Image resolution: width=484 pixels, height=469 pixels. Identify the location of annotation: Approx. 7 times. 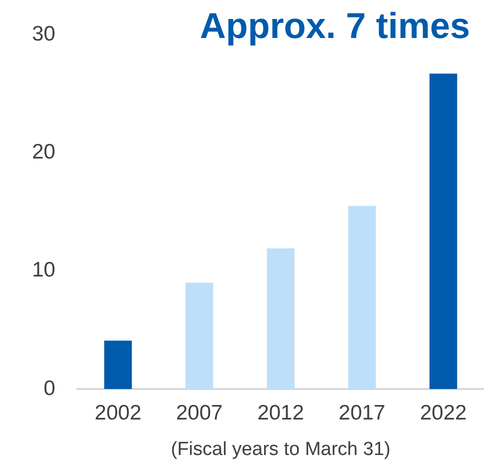
(335, 25).